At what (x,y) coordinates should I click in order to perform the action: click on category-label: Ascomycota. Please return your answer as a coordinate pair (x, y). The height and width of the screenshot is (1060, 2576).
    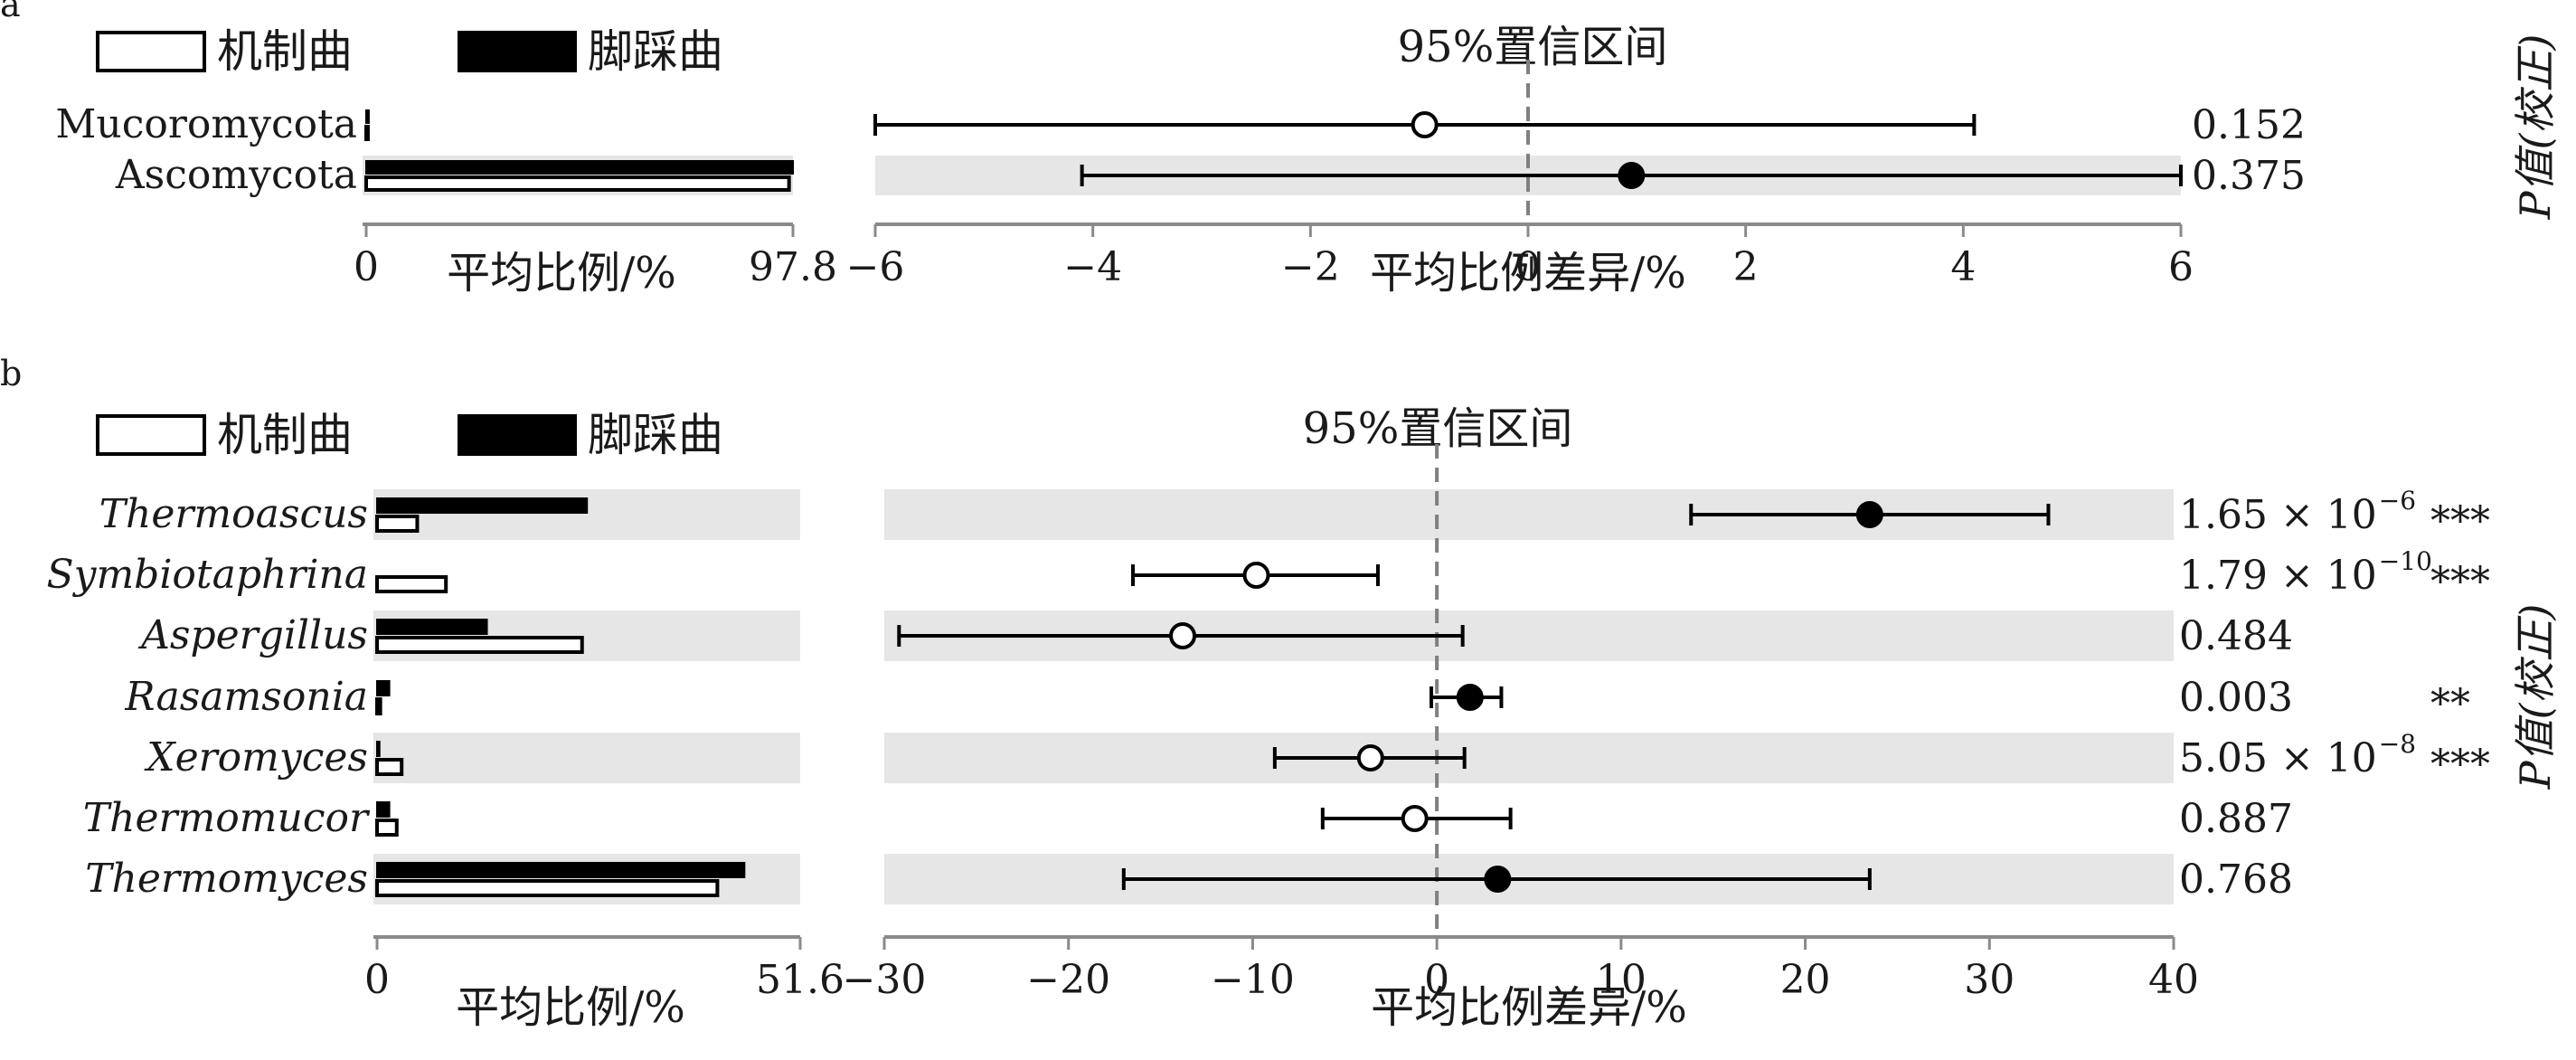
    Looking at the image, I should click on (236, 175).